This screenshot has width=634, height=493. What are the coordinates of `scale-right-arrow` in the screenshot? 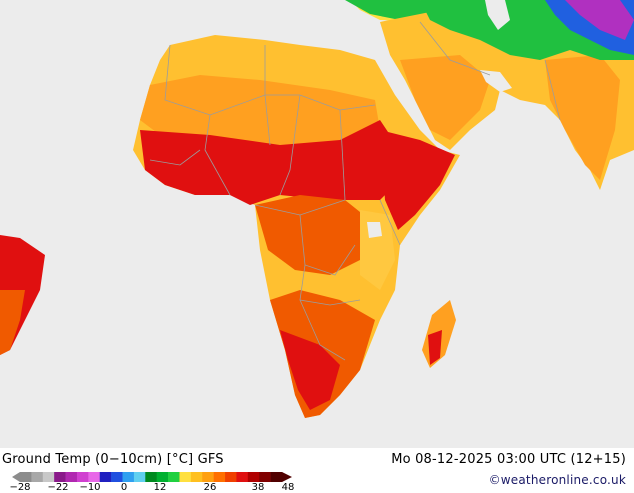 It's located at (287, 477).